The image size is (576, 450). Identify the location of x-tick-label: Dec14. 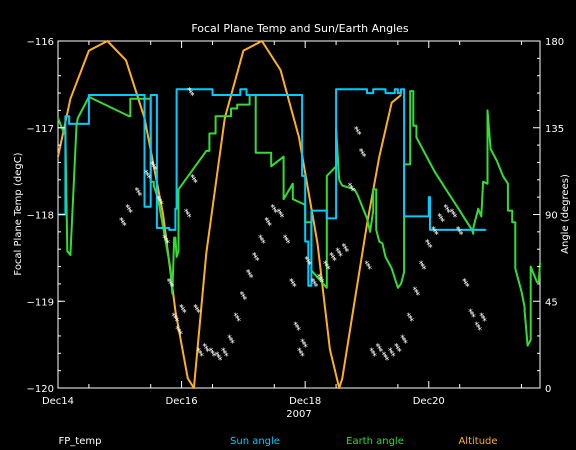
(58, 401).